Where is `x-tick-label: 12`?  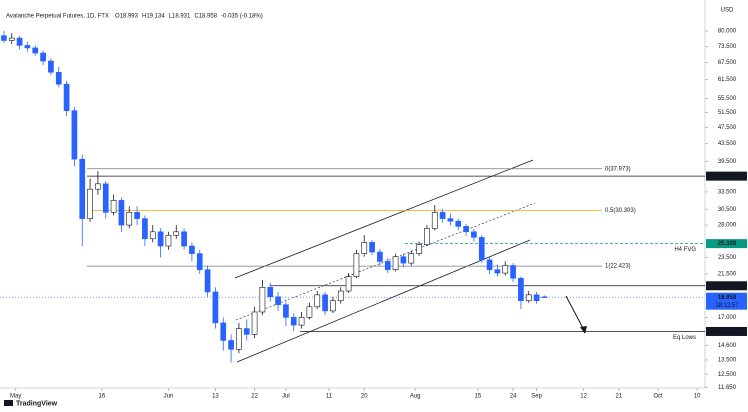 x-tick-label: 12 is located at coordinates (583, 397).